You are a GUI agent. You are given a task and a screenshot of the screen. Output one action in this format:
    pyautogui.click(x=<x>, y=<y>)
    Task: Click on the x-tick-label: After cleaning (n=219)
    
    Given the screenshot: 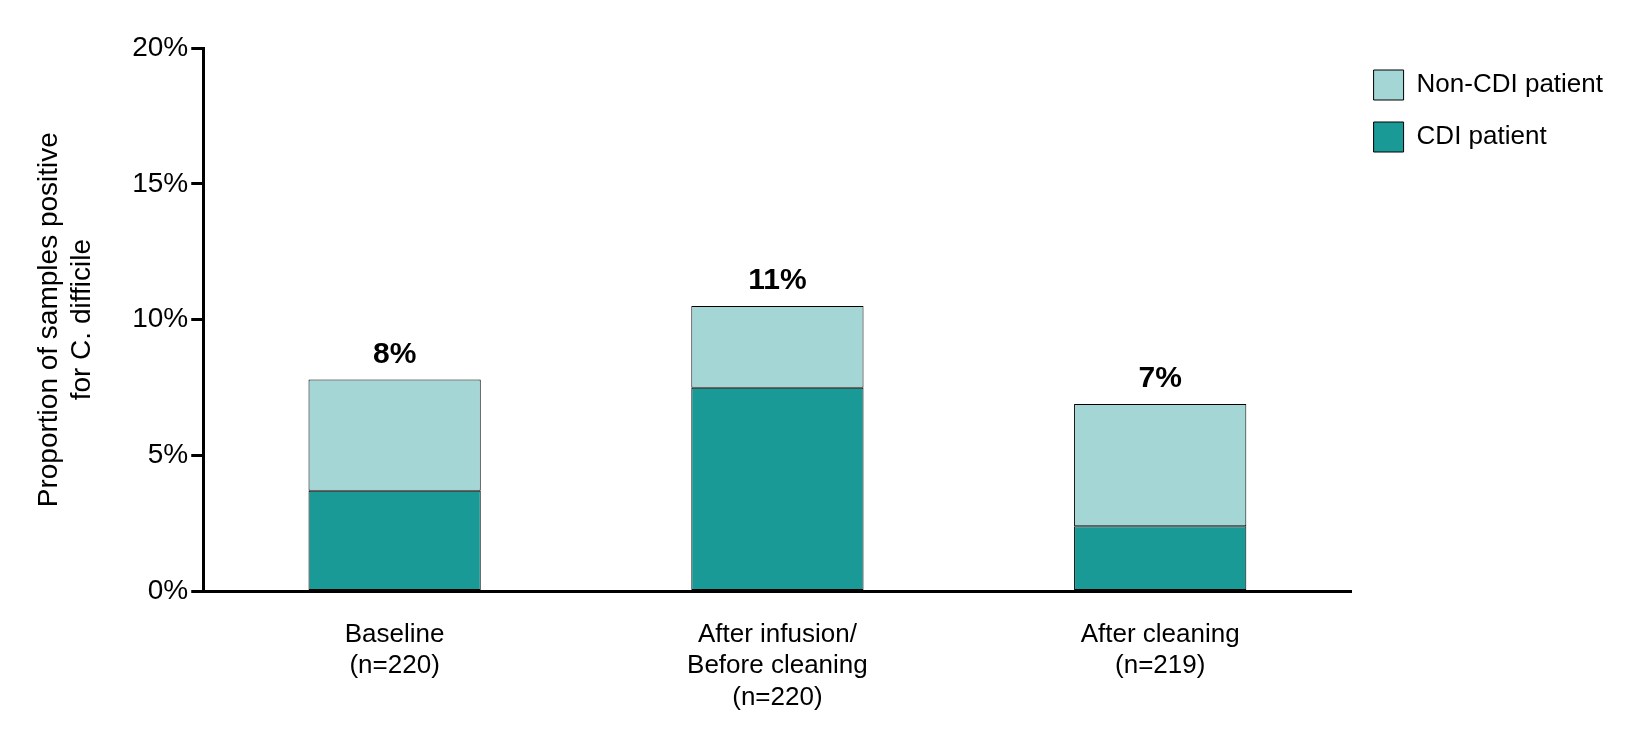 What is the action you would take?
    pyautogui.click(x=1160, y=649)
    